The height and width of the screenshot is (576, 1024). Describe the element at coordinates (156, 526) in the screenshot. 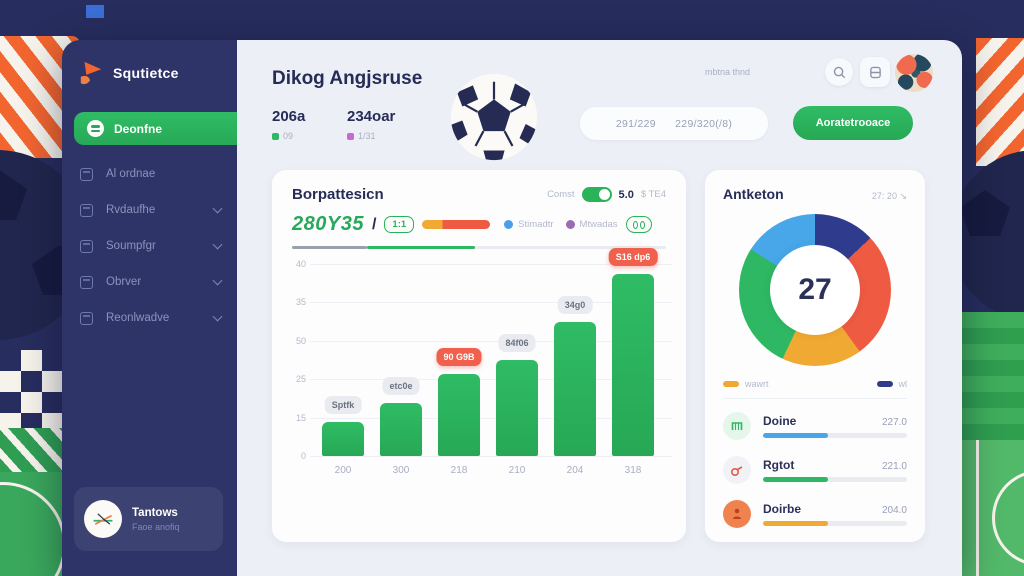

I see `footer-subtitle: Faoe anofiq` at that location.